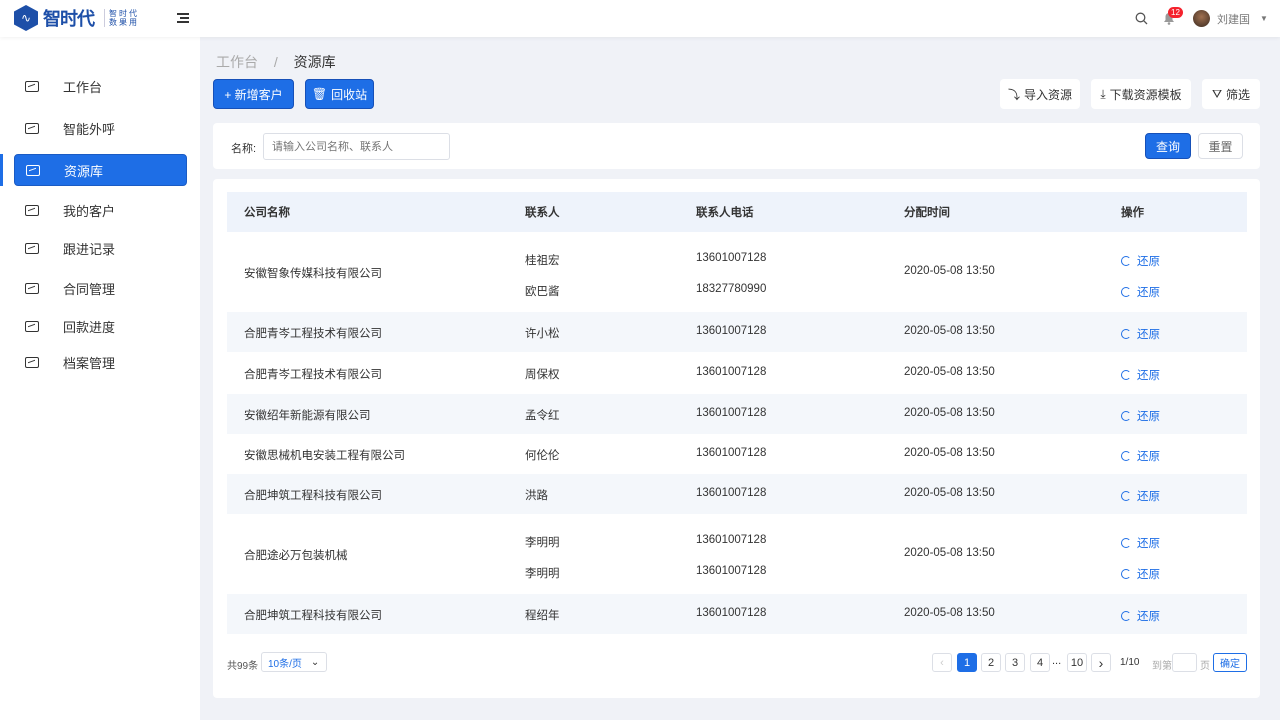 Image resolution: width=1280 pixels, height=720 pixels. What do you see at coordinates (89, 211) in the screenshot?
I see `sidebar-item-label: 我的客户` at bounding box center [89, 211].